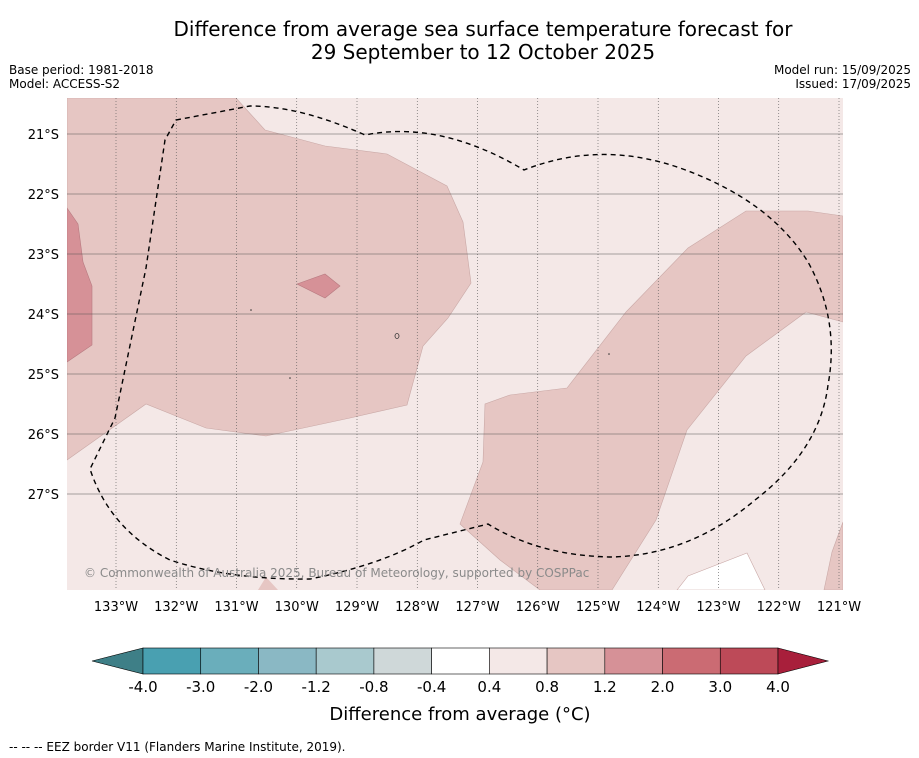 The width and height of the screenshot is (919, 758). Describe the element at coordinates (65, 84) in the screenshot. I see `model-label: Model: ACCESS-S2` at that location.